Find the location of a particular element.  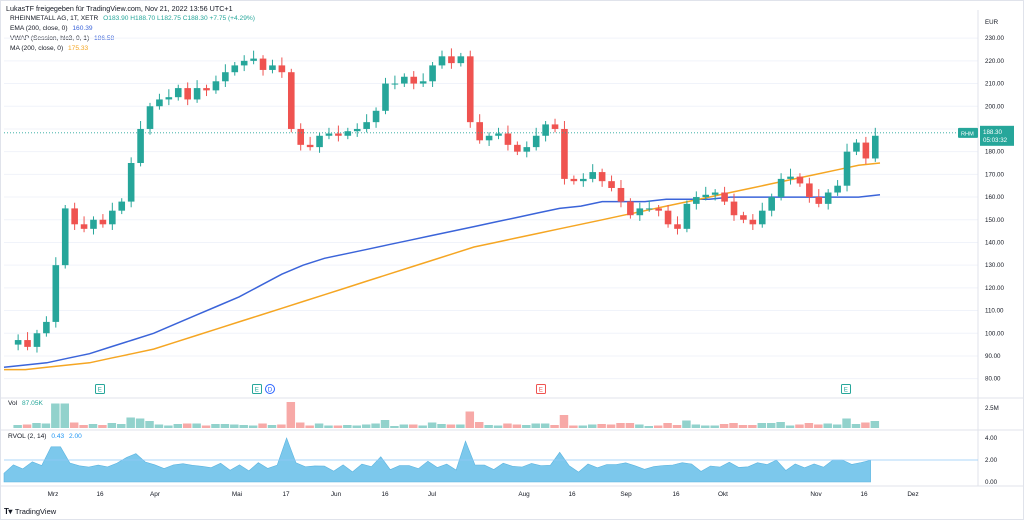

price-tick-label: 210.00 is located at coordinates (994, 84).